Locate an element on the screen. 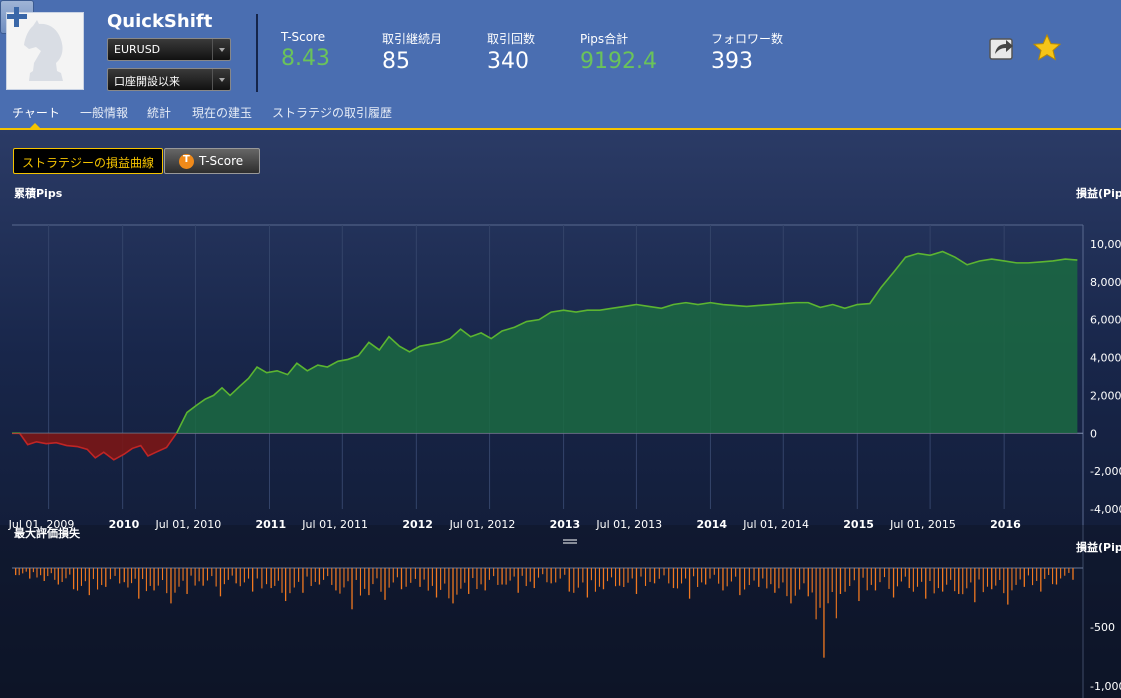 The width and height of the screenshot is (1121, 698). chevron-down-icon is located at coordinates (221, 79).